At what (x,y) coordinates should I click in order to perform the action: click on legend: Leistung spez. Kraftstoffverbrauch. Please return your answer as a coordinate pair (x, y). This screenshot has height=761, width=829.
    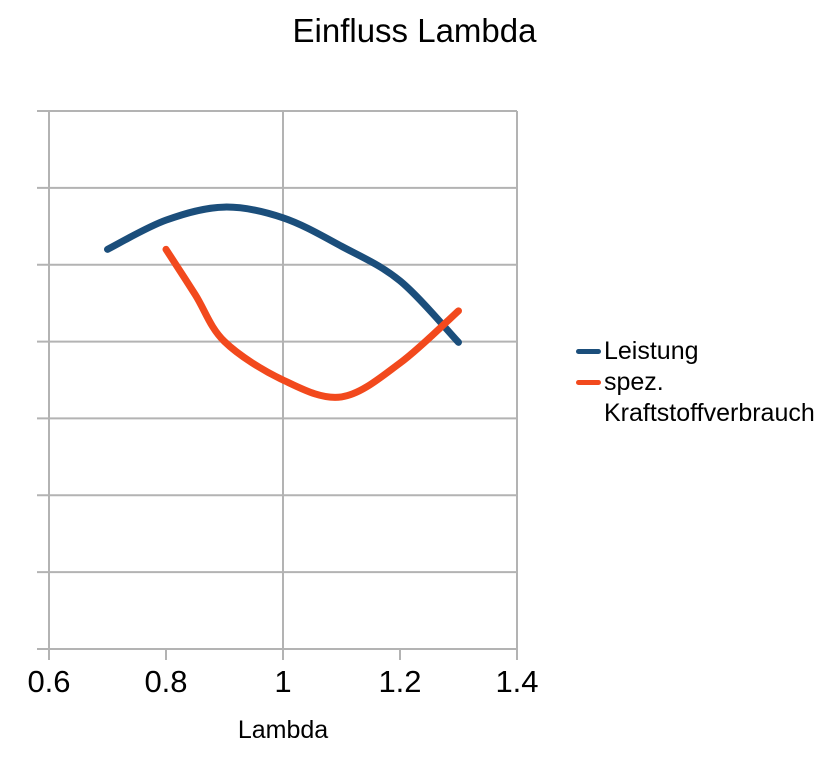
    Looking at the image, I should click on (701, 382).